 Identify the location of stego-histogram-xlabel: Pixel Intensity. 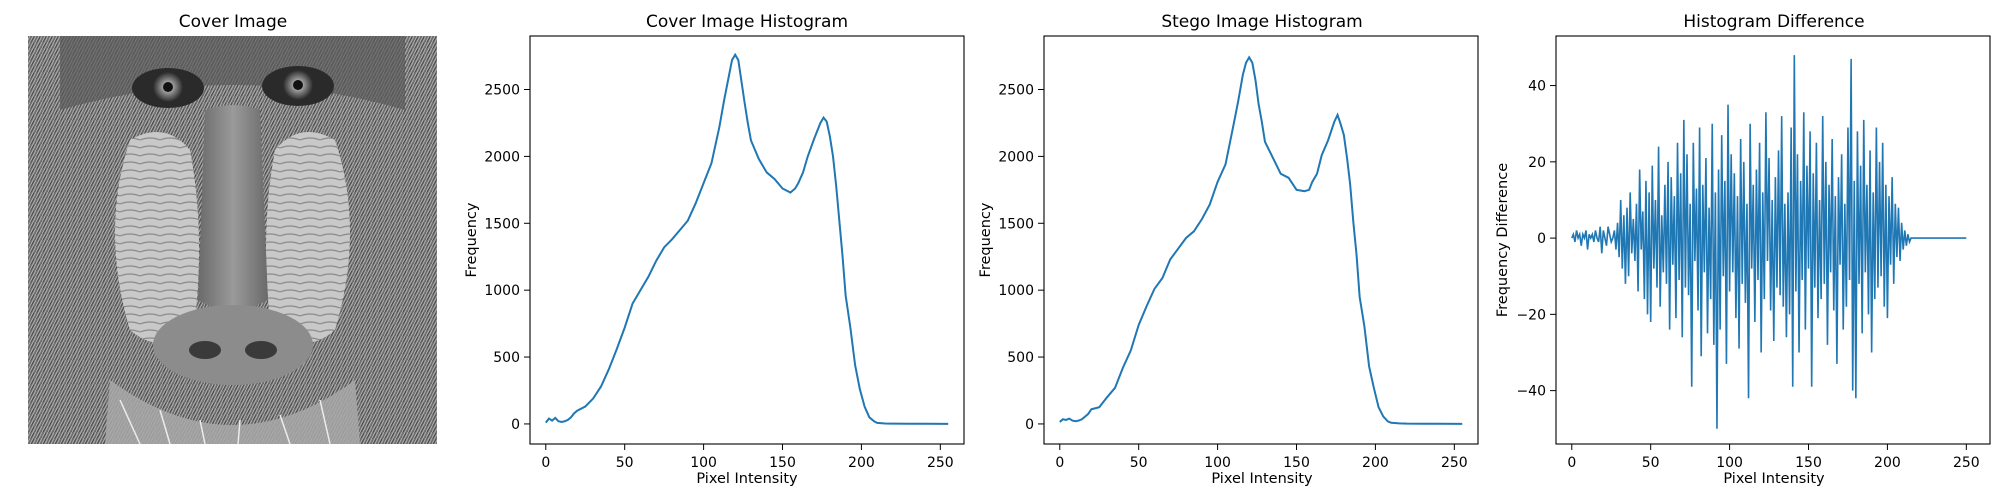
(1262, 479).